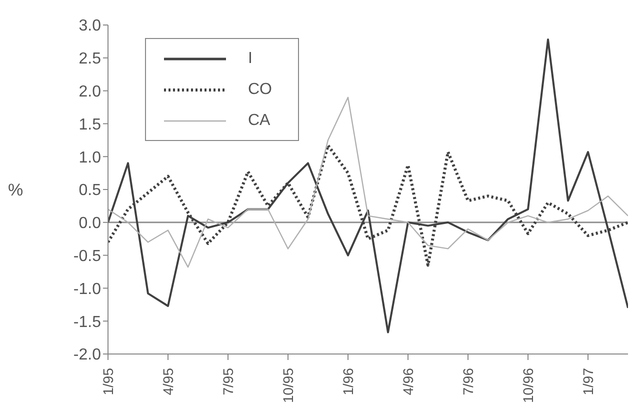 Image resolution: width=630 pixels, height=416 pixels. I want to click on y-tick-label: -1.5, so click(87, 322).